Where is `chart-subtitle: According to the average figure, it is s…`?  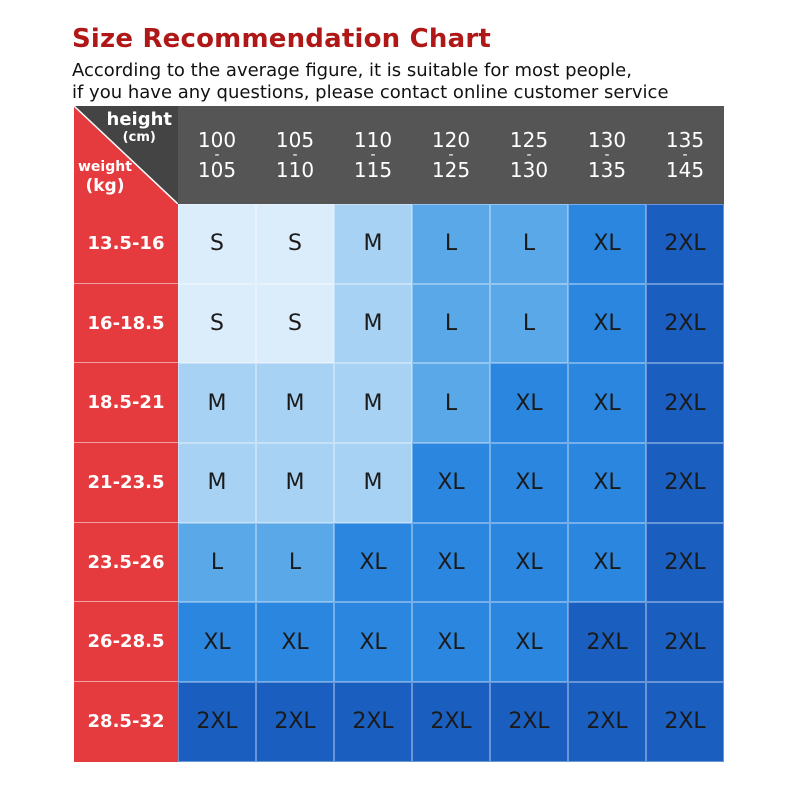
chart-subtitle: According to the average figure, it is s… is located at coordinates (402, 82).